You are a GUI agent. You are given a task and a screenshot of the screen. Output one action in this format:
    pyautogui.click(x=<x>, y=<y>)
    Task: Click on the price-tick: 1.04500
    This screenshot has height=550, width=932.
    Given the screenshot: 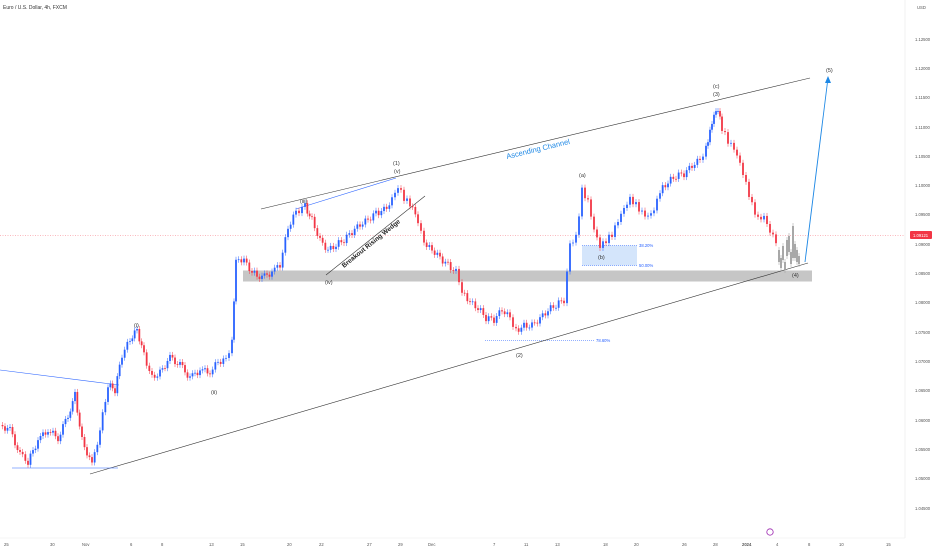 What is the action you would take?
    pyautogui.click(x=923, y=508)
    